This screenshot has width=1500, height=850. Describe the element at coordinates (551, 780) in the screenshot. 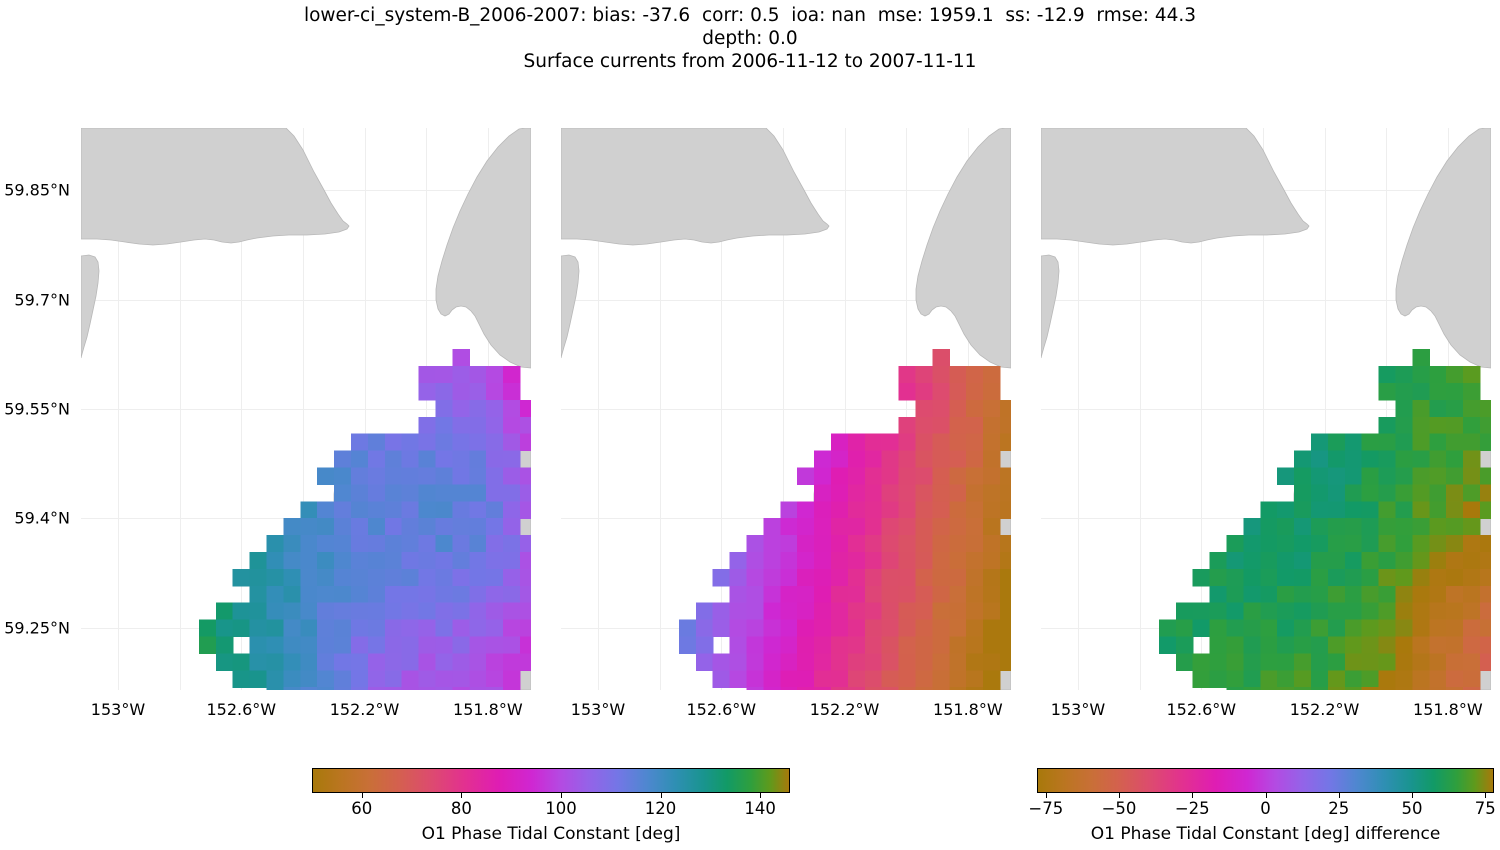

I see `colorbar-phase-gradient` at that location.